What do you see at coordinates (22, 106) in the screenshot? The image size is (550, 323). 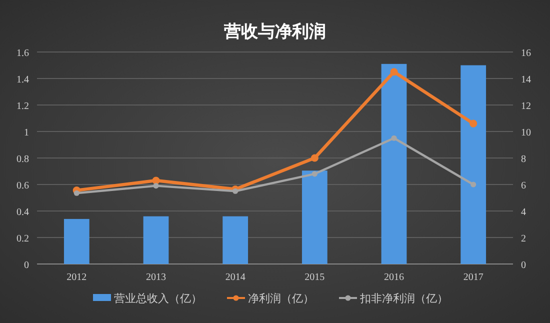 I see `y-tick-label: 1.2` at bounding box center [22, 106].